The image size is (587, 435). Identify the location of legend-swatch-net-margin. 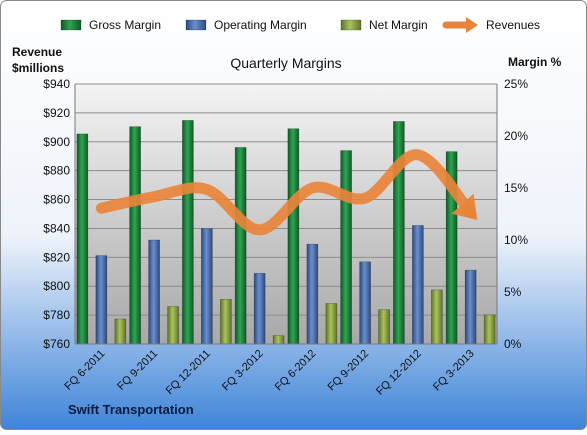
(351, 25).